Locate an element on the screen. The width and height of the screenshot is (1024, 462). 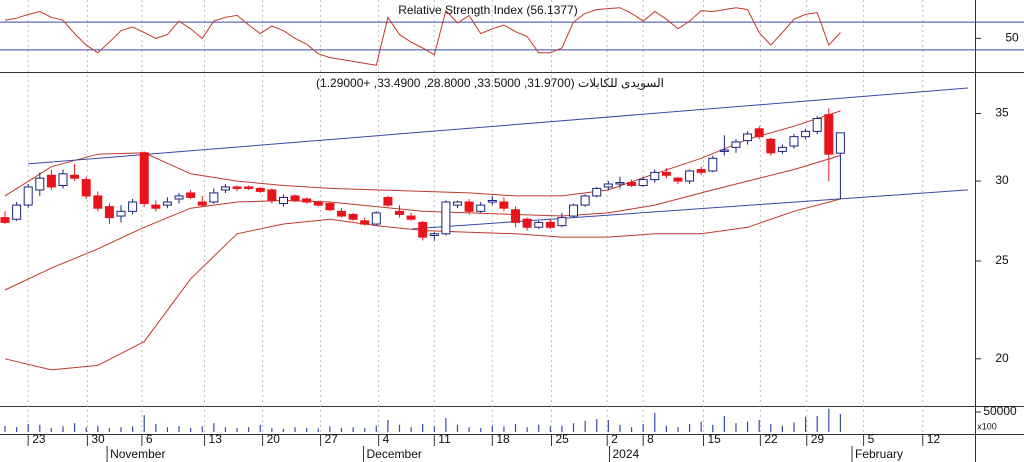
x-tick-label: 23 is located at coordinates (39, 439).